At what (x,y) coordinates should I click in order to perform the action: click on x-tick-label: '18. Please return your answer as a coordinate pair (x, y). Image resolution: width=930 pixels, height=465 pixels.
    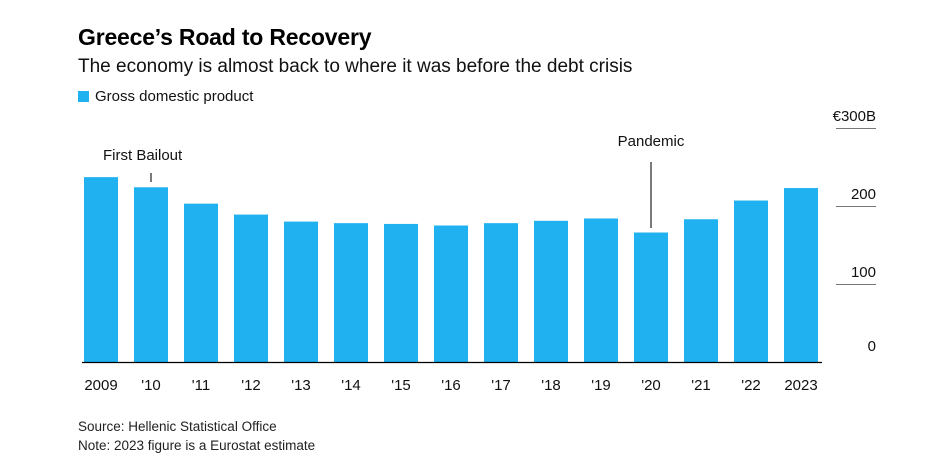
    Looking at the image, I should click on (551, 385).